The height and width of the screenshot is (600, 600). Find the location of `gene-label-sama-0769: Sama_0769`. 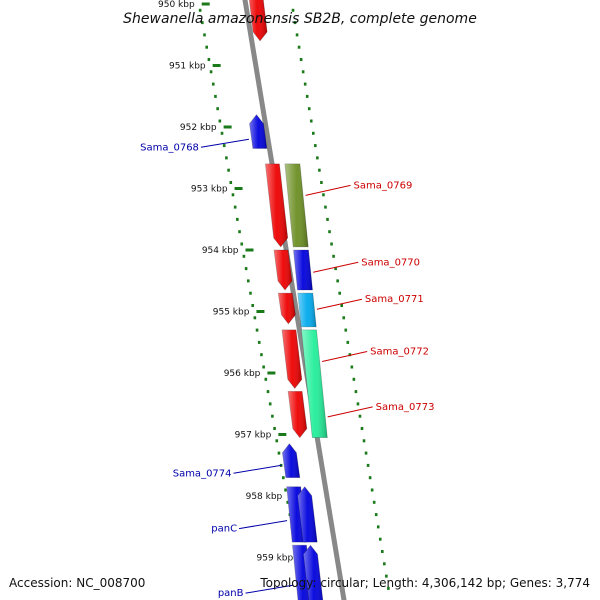

gene-label-sama-0769: Sama_0769 is located at coordinates (383, 185).